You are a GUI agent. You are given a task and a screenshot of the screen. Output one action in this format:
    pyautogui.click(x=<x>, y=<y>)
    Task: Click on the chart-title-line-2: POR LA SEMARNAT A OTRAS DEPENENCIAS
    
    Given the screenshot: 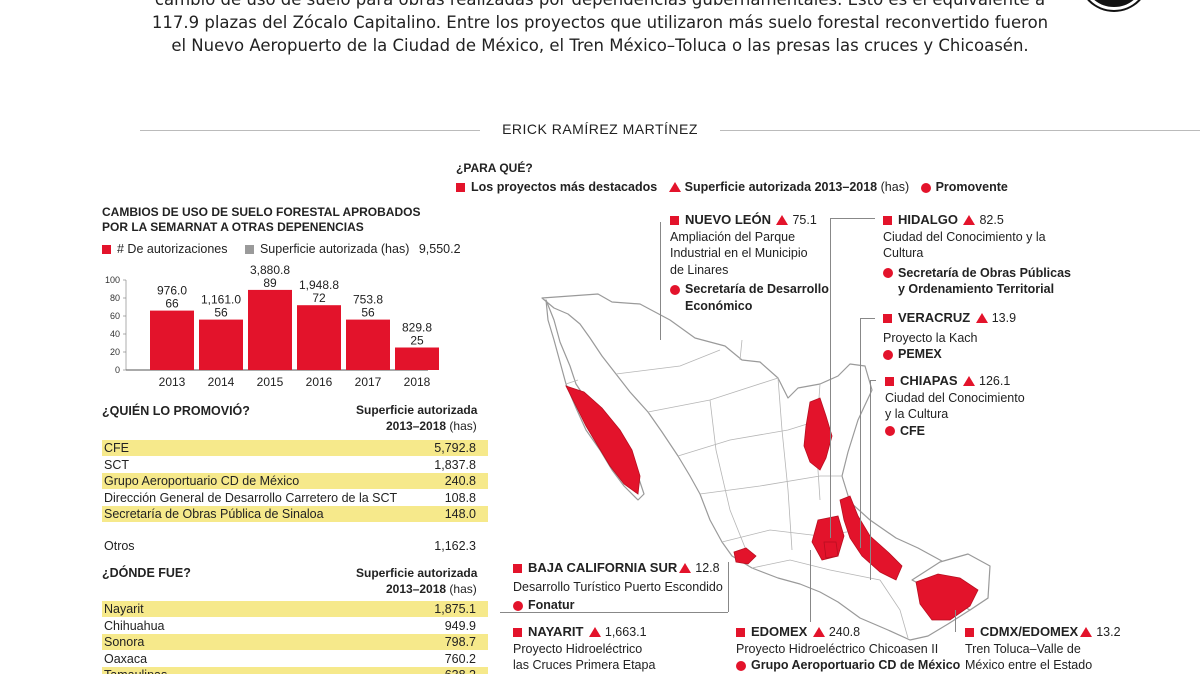 What is the action you would take?
    pyautogui.click(x=233, y=227)
    